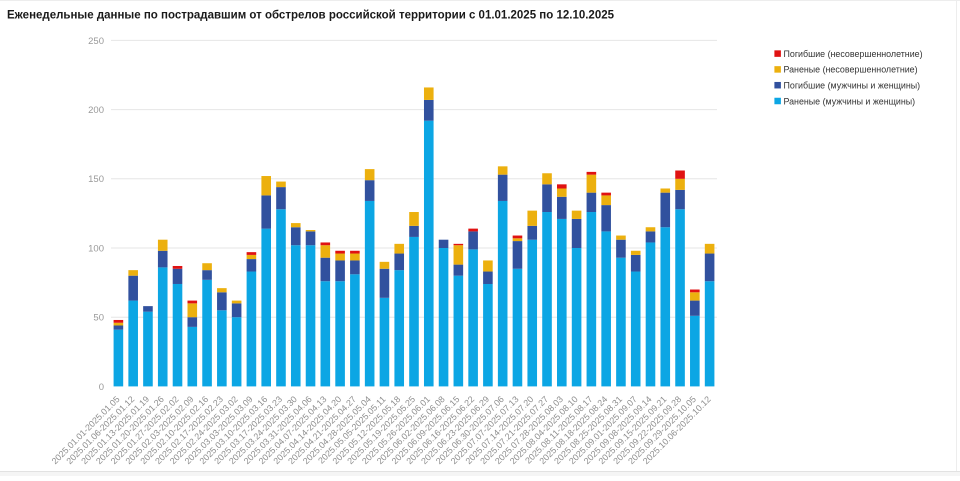  Describe the element at coordinates (96, 248) in the screenshot. I see `svg-text: 100` at that location.